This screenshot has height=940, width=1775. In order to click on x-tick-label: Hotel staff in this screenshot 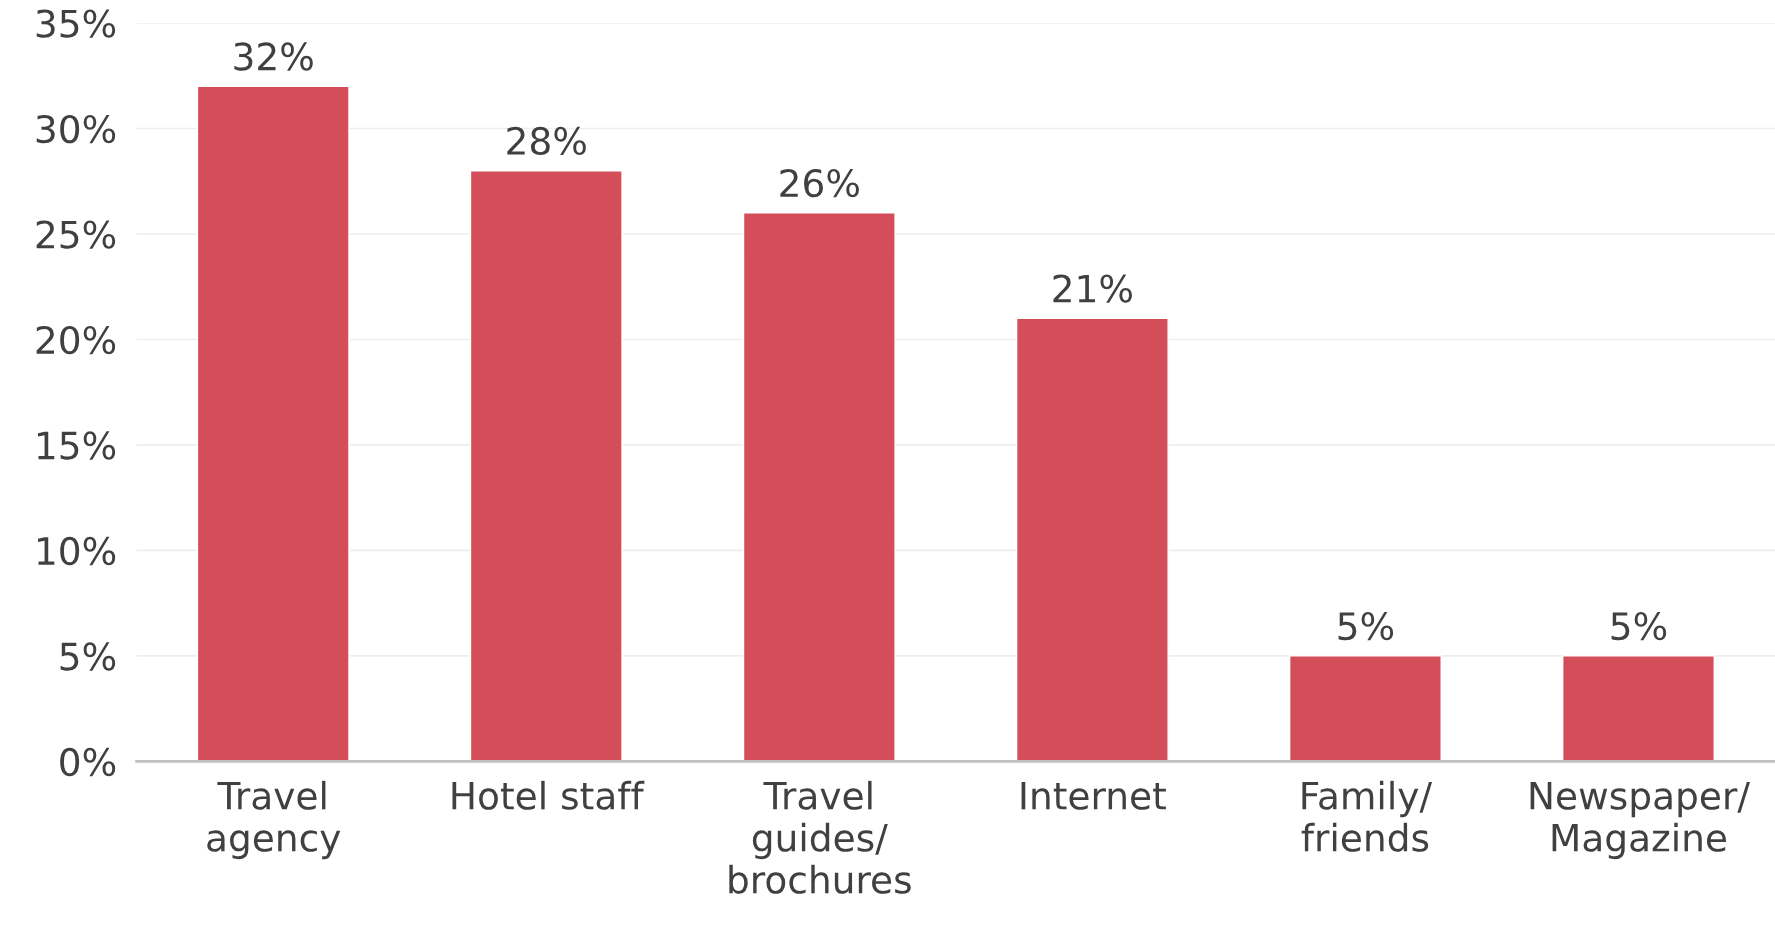, I will do `click(548, 795)`.